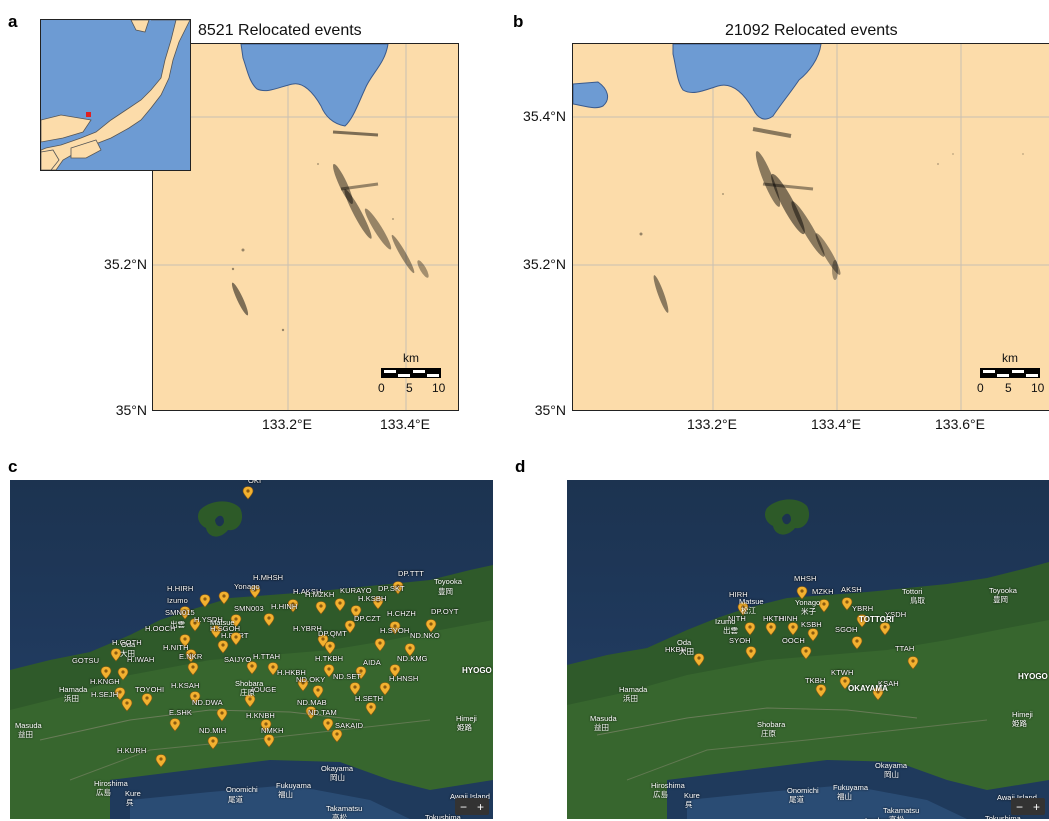  Describe the element at coordinates (738, 594) in the screenshot. I see `d-station-label: HIRH` at that location.